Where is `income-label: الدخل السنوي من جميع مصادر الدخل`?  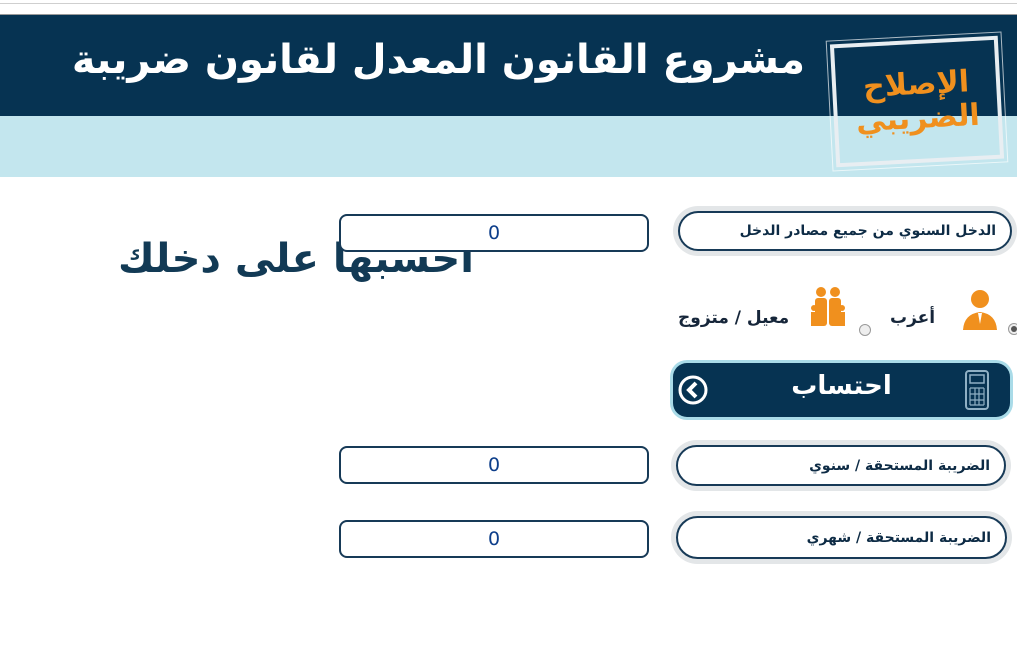 income-label: الدخل السنوي من جميع مصادر الدخل is located at coordinates (845, 231).